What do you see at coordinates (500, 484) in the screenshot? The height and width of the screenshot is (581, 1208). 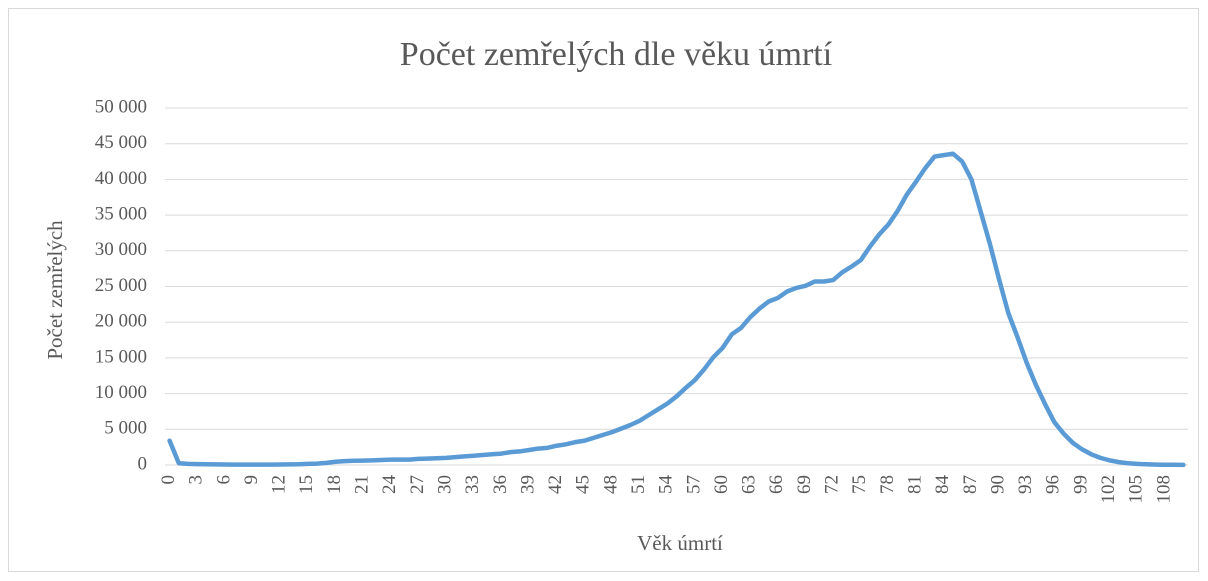 I see `x-tick-label: 36` at bounding box center [500, 484].